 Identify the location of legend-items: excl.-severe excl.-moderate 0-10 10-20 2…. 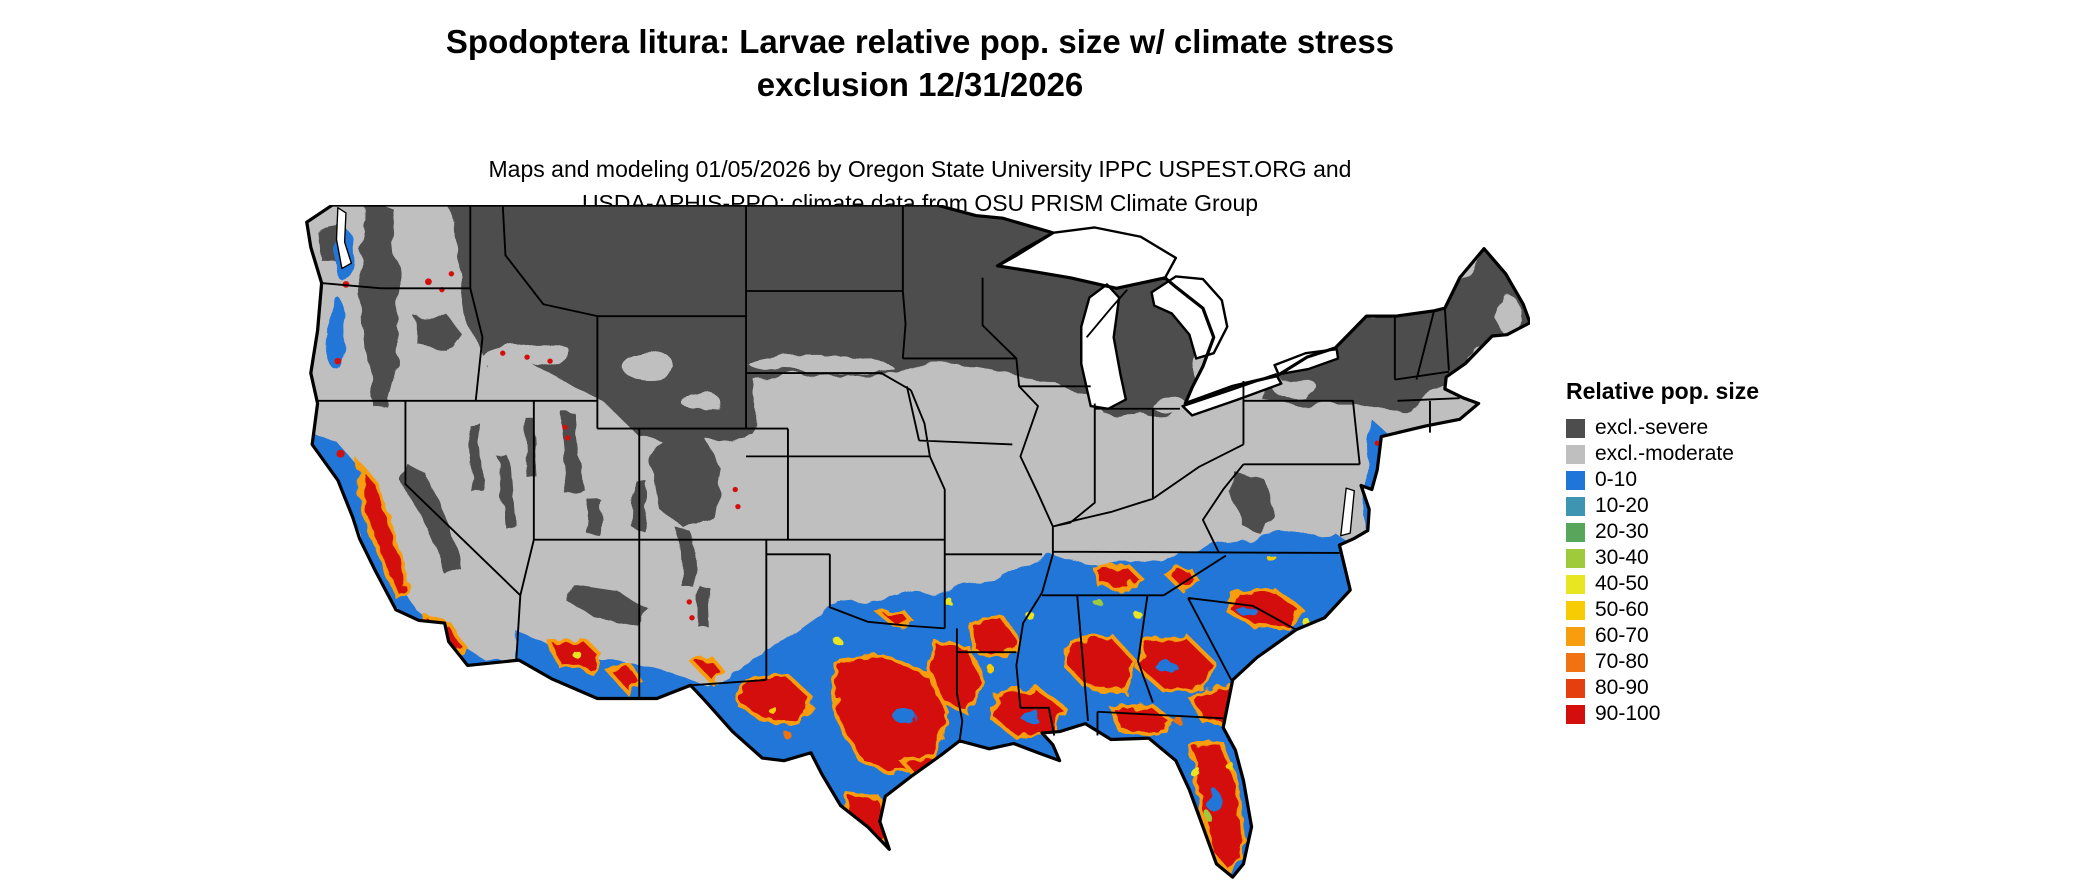
(1662, 571).